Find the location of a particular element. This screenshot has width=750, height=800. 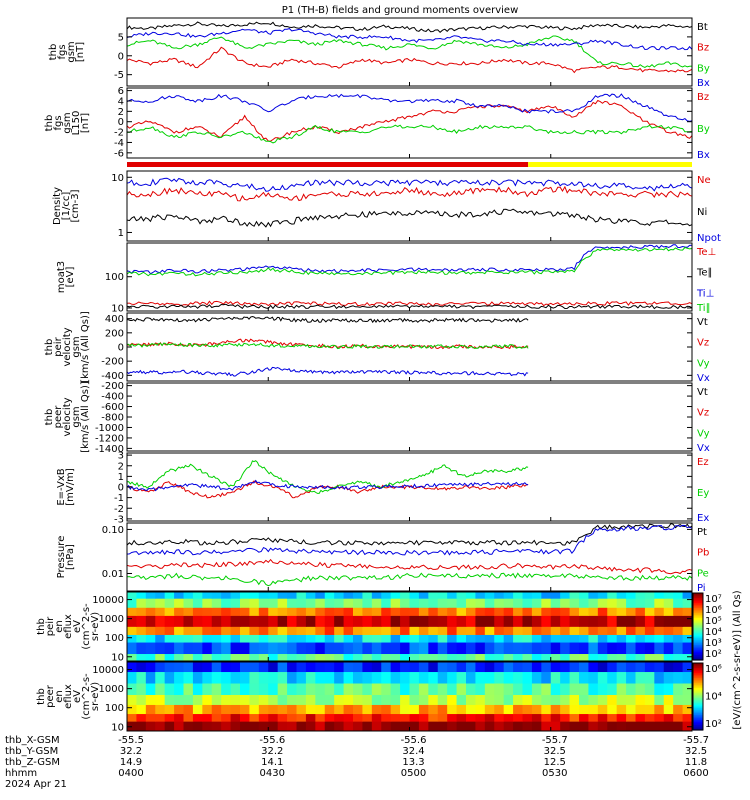

y-axis-label: [km/s (All Qs)] is located at coordinates (85, 347).